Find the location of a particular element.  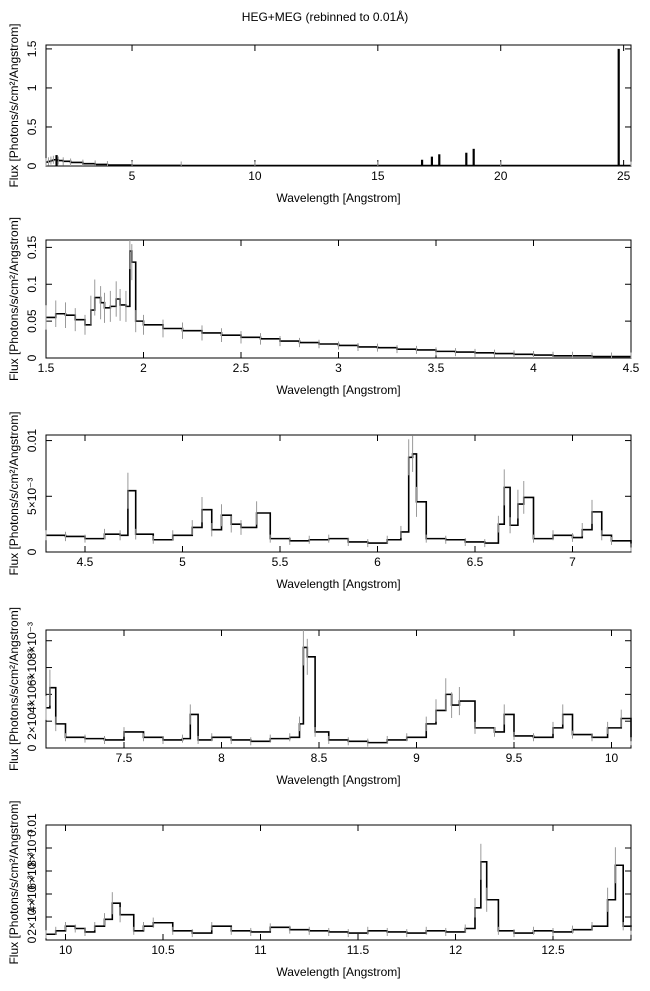

x-tick-label: 10.5 is located at coordinates (163, 950).